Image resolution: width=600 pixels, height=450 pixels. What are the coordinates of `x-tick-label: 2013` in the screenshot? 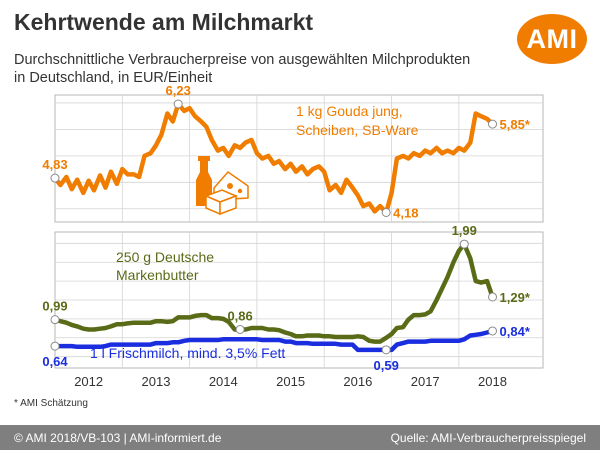 It's located at (156, 381).